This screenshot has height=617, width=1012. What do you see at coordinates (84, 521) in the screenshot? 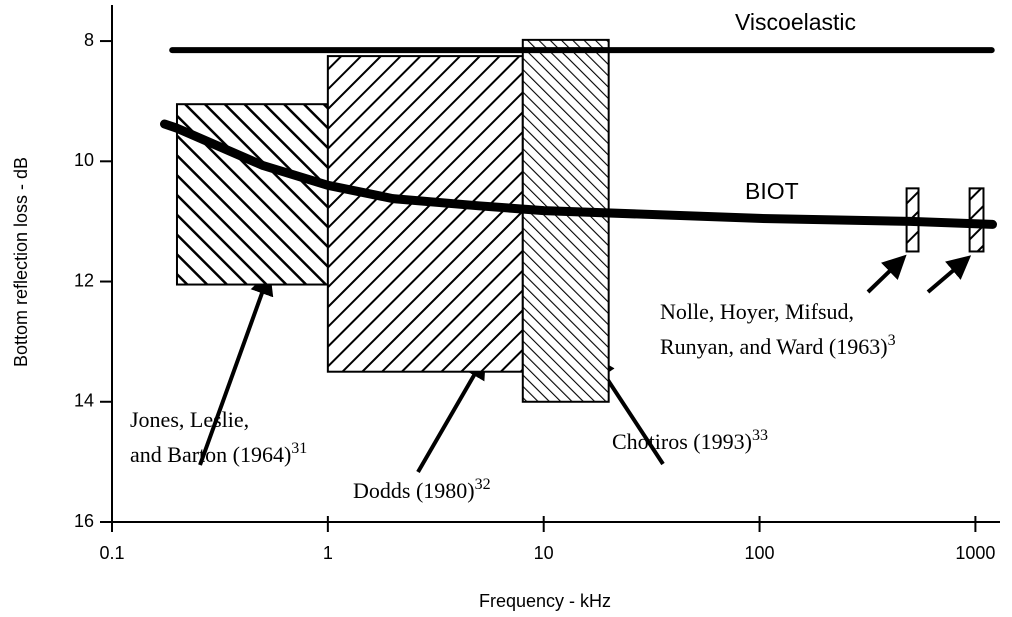
I see `y-tick-label: 16` at bounding box center [84, 521].